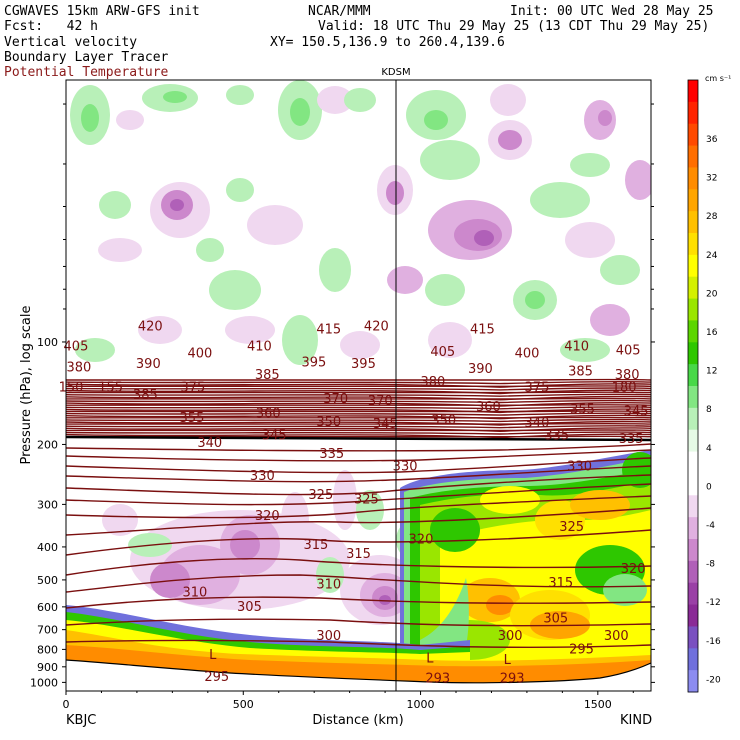  What do you see at coordinates (357, 720) in the screenshot?
I see `x-axis-label: Distance (km)` at bounding box center [357, 720].